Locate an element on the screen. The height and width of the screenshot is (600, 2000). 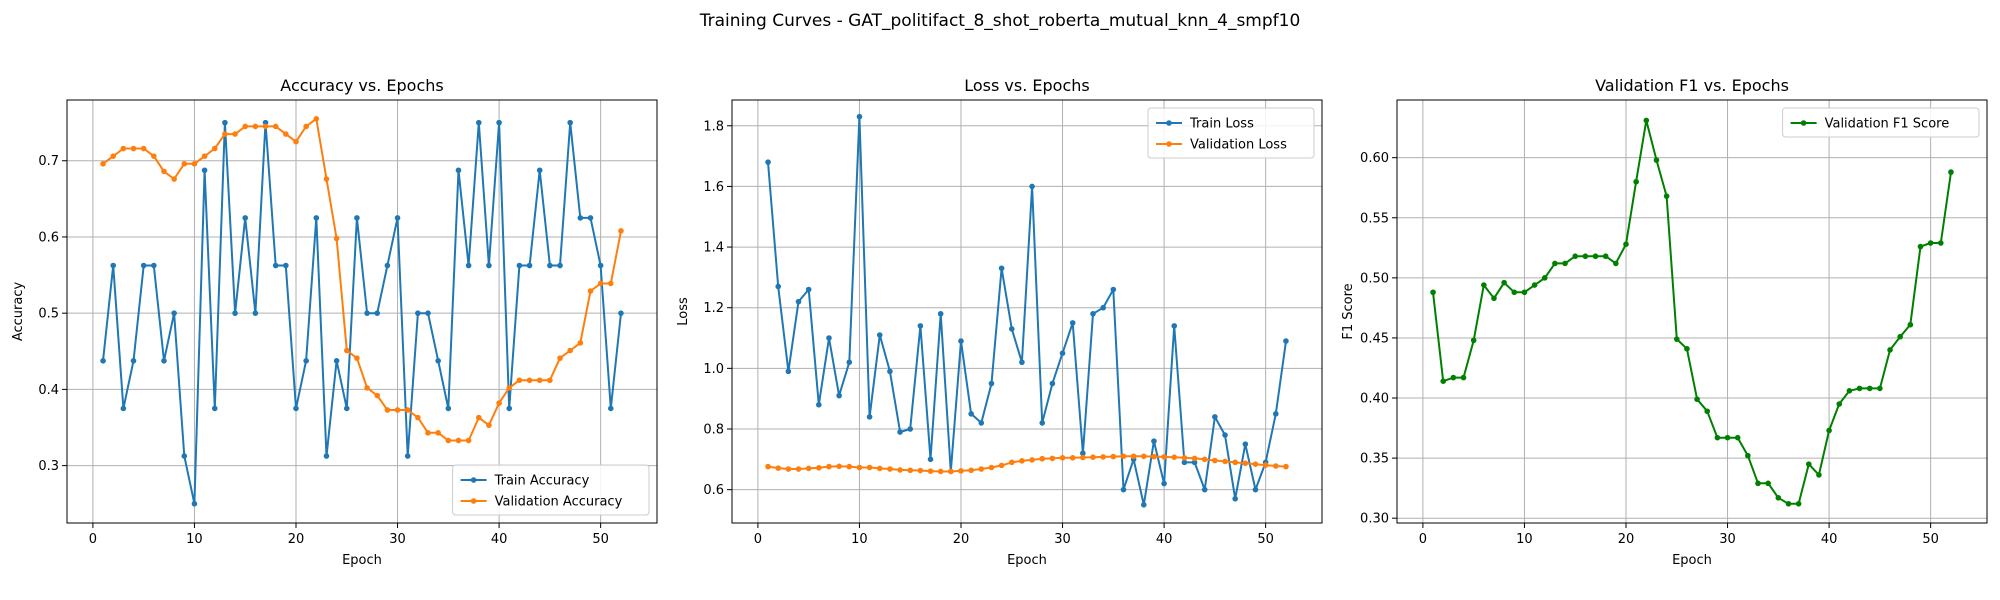
y-tick-label: 0.6 is located at coordinates (713, 490).